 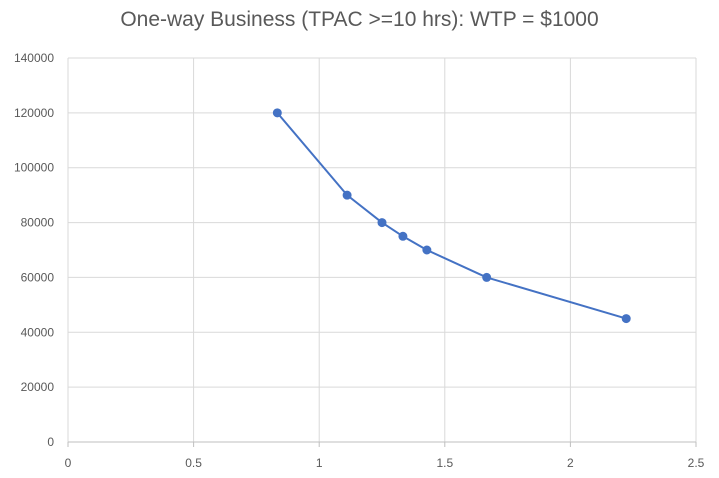 What do you see at coordinates (382, 444) in the screenshot?
I see `axis-layer` at bounding box center [382, 444].